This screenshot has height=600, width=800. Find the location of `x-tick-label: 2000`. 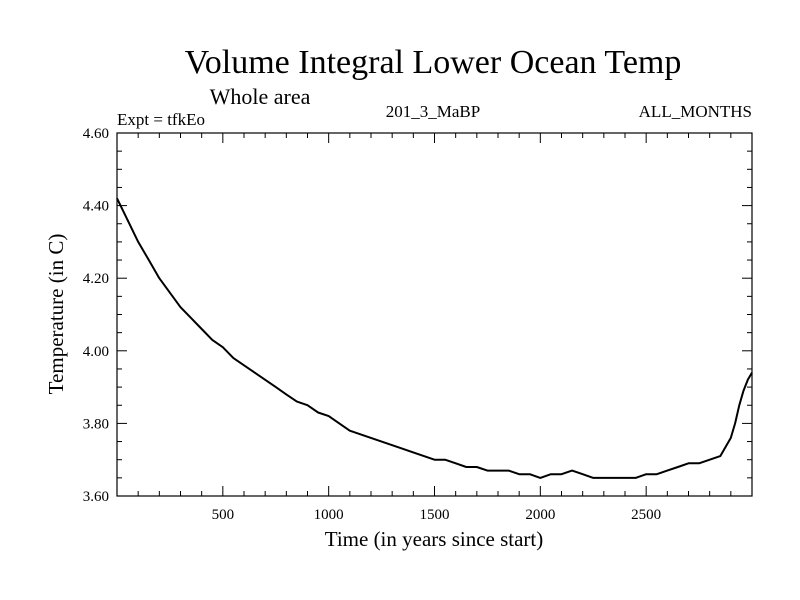

x-tick-label: 2000 is located at coordinates (540, 515).